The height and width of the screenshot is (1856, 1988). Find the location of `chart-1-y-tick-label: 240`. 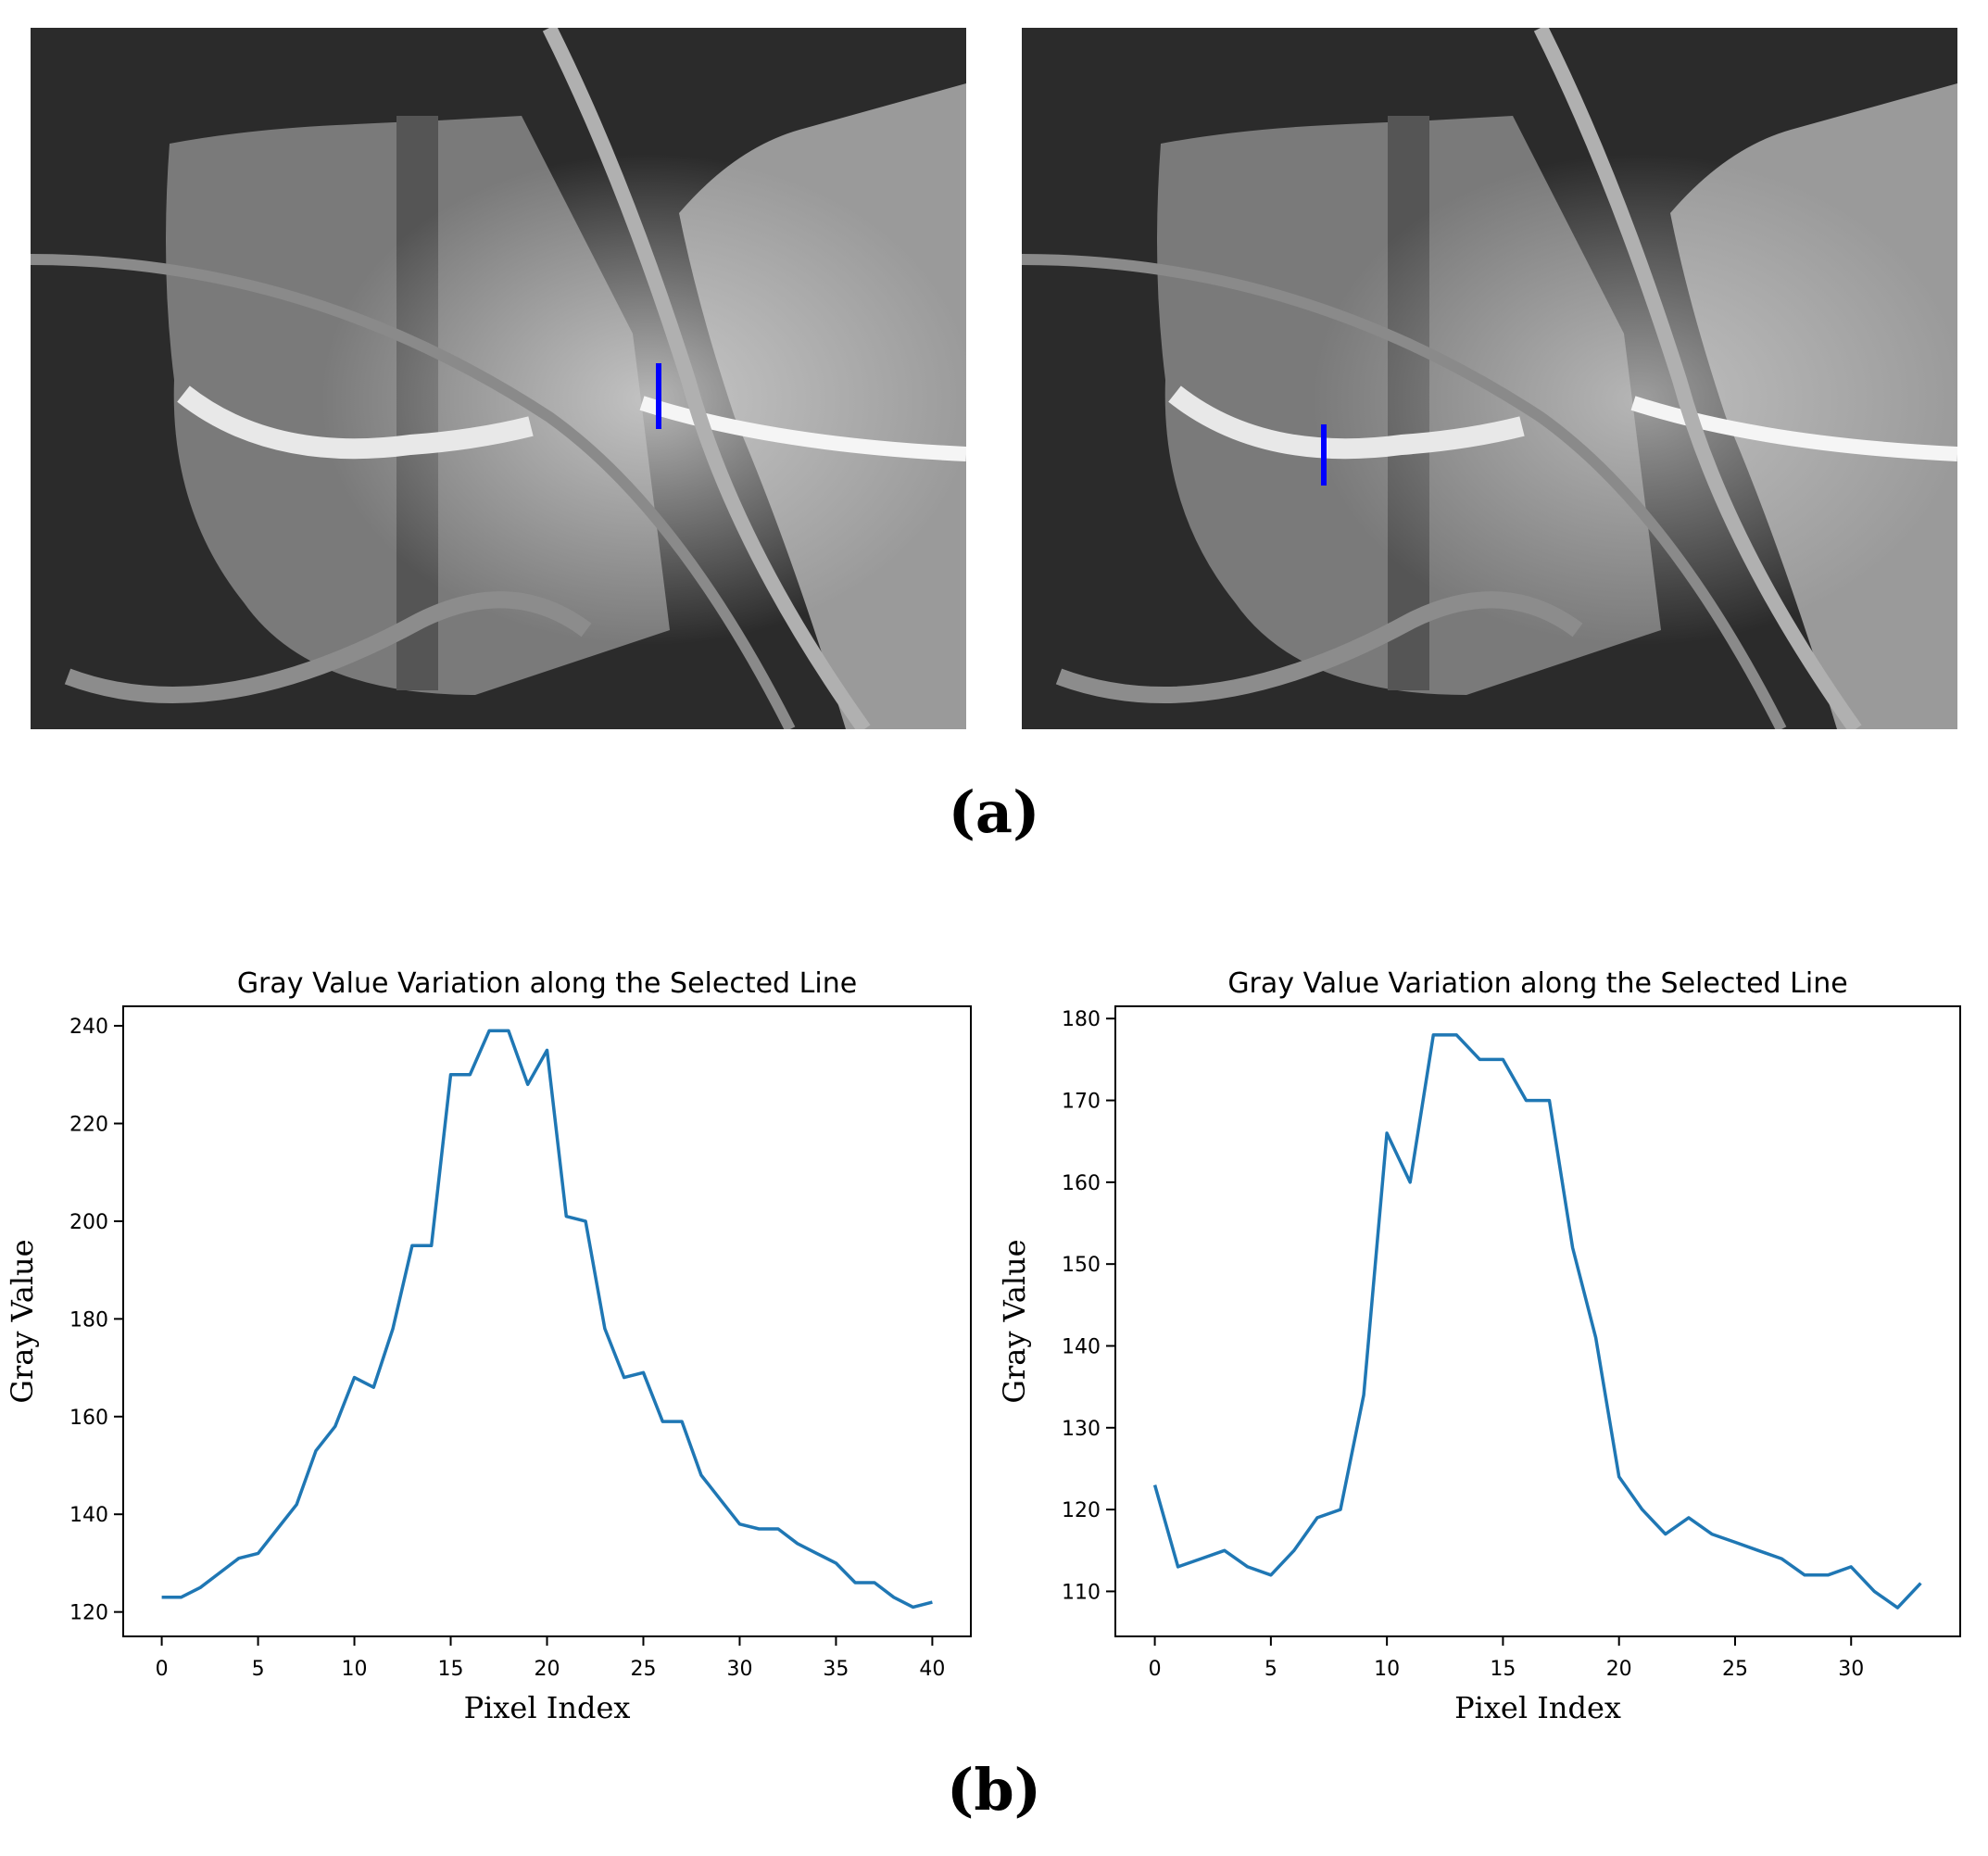

chart-1-y-tick-label: 240 is located at coordinates (88, 1027).